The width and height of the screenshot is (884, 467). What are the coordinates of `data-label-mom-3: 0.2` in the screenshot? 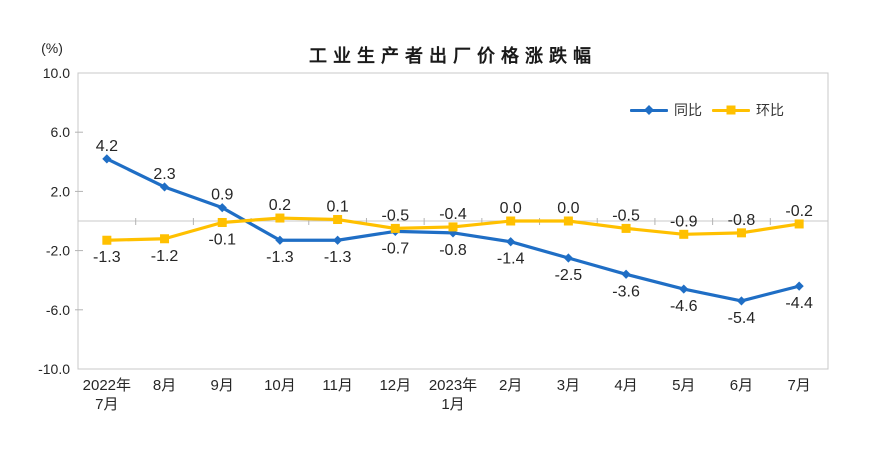 It's located at (280, 205).